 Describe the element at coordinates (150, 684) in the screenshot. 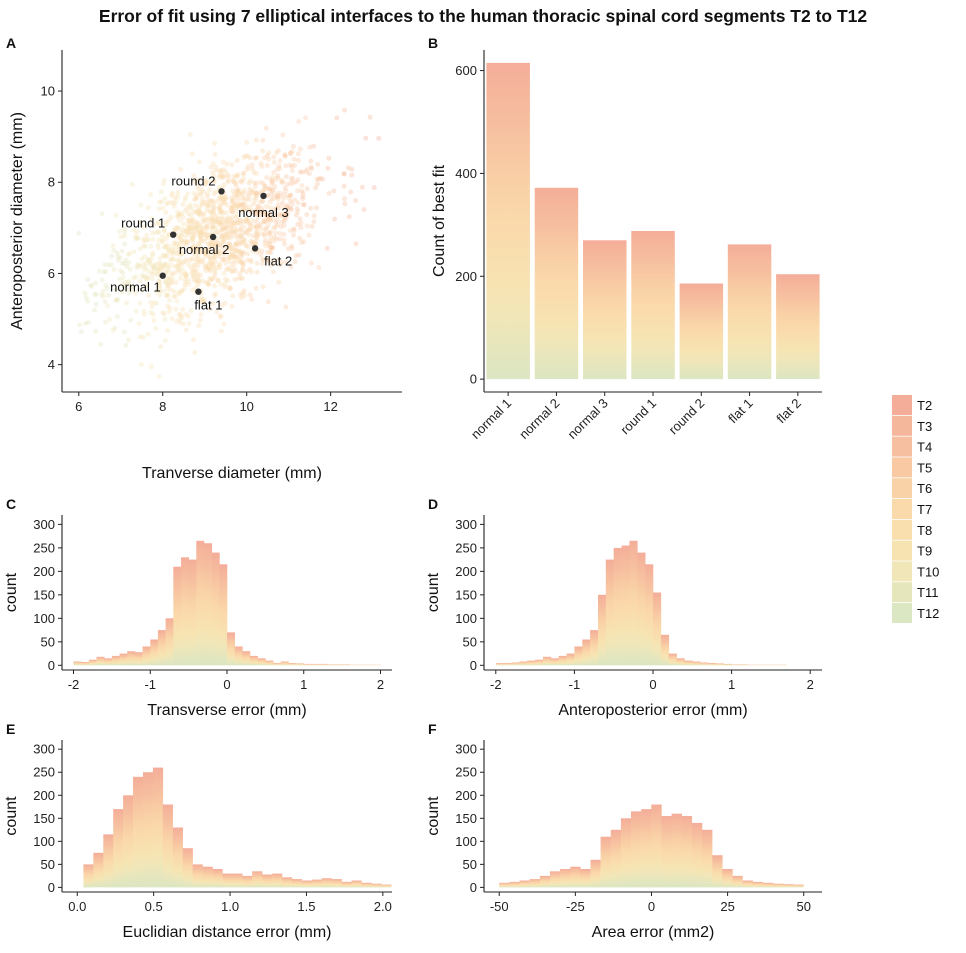

I see `panel-c-x-tick-label: -1` at that location.